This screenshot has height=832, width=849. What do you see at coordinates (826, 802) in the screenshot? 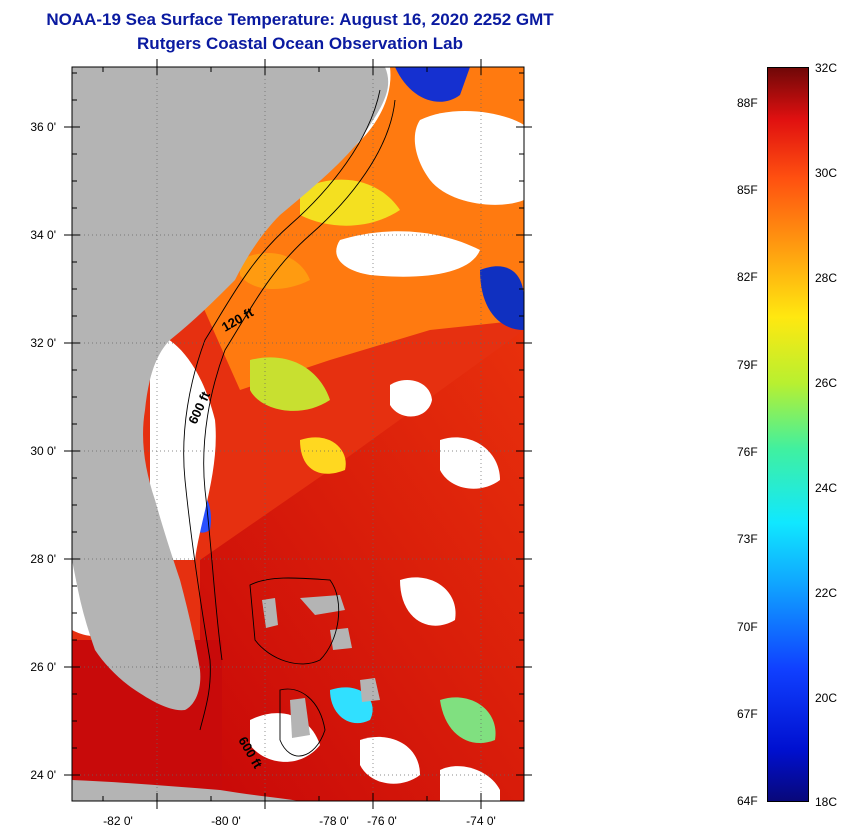
I see `celsius-label: 18C` at bounding box center [826, 802].